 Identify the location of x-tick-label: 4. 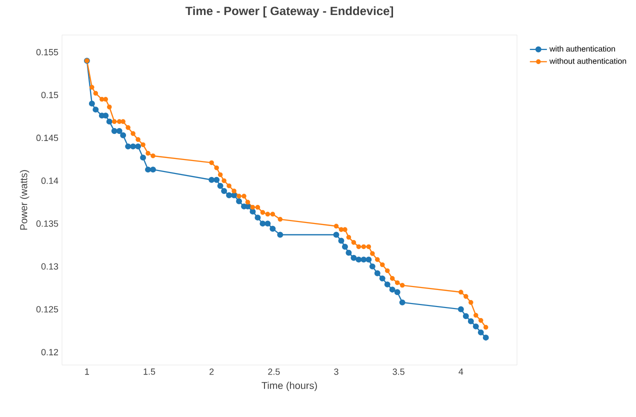
(461, 371).